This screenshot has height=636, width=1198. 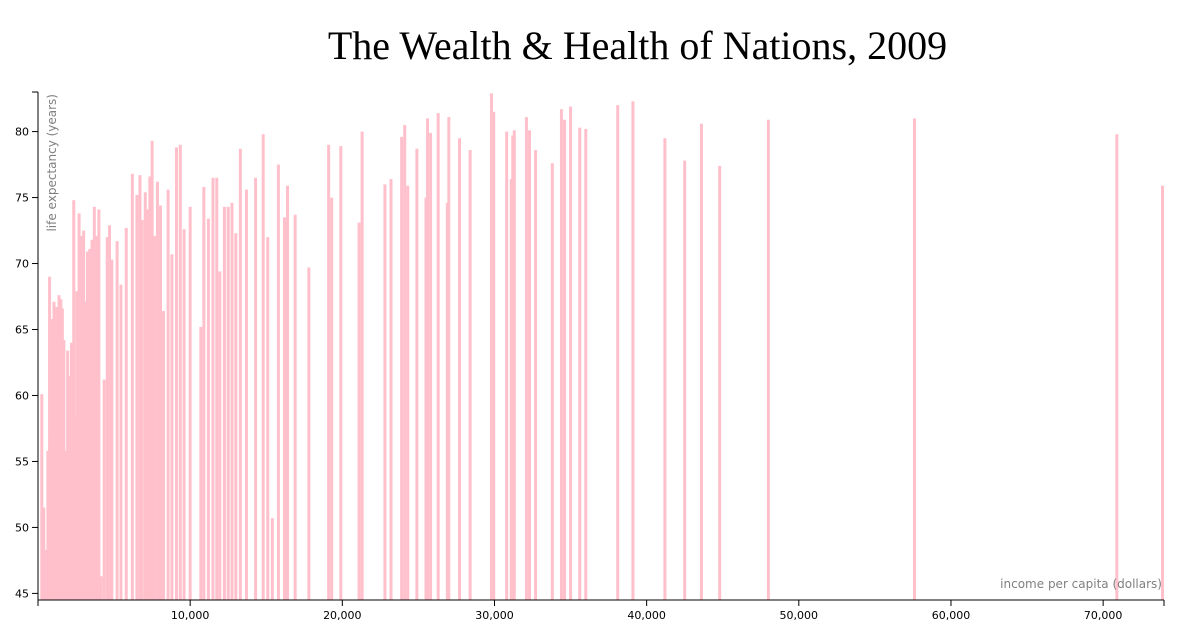 I want to click on chart-title: The Wealth & Health of Nations, 2009, so click(x=637, y=45).